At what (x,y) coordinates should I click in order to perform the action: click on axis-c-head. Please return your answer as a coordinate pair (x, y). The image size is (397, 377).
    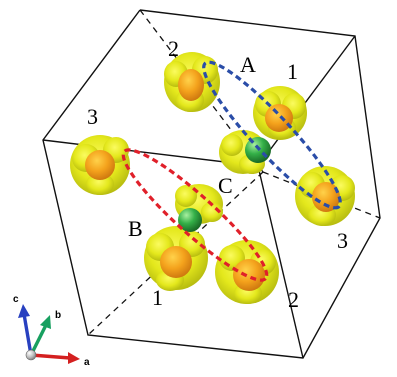
    Looking at the image, I should click on (24, 311).